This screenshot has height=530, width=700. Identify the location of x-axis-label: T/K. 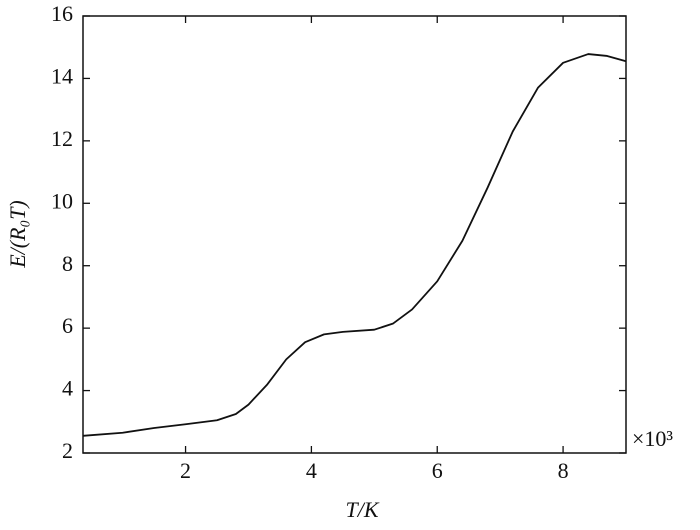
(362, 509).